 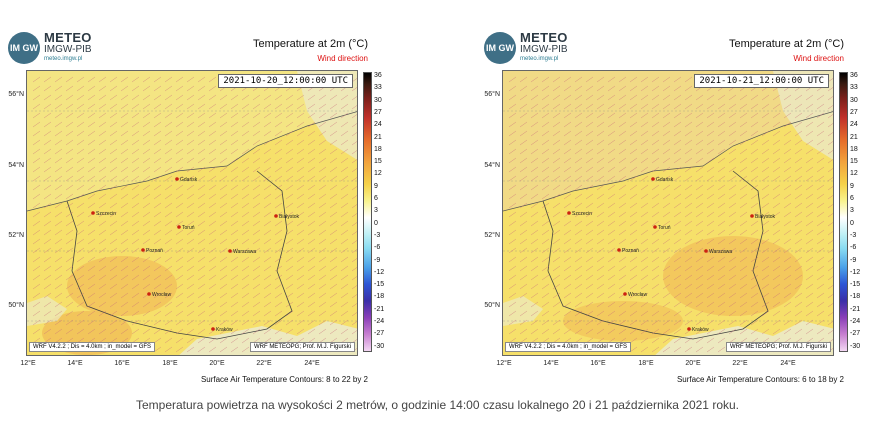 I want to click on lon-label: 12°E, so click(x=28, y=363).